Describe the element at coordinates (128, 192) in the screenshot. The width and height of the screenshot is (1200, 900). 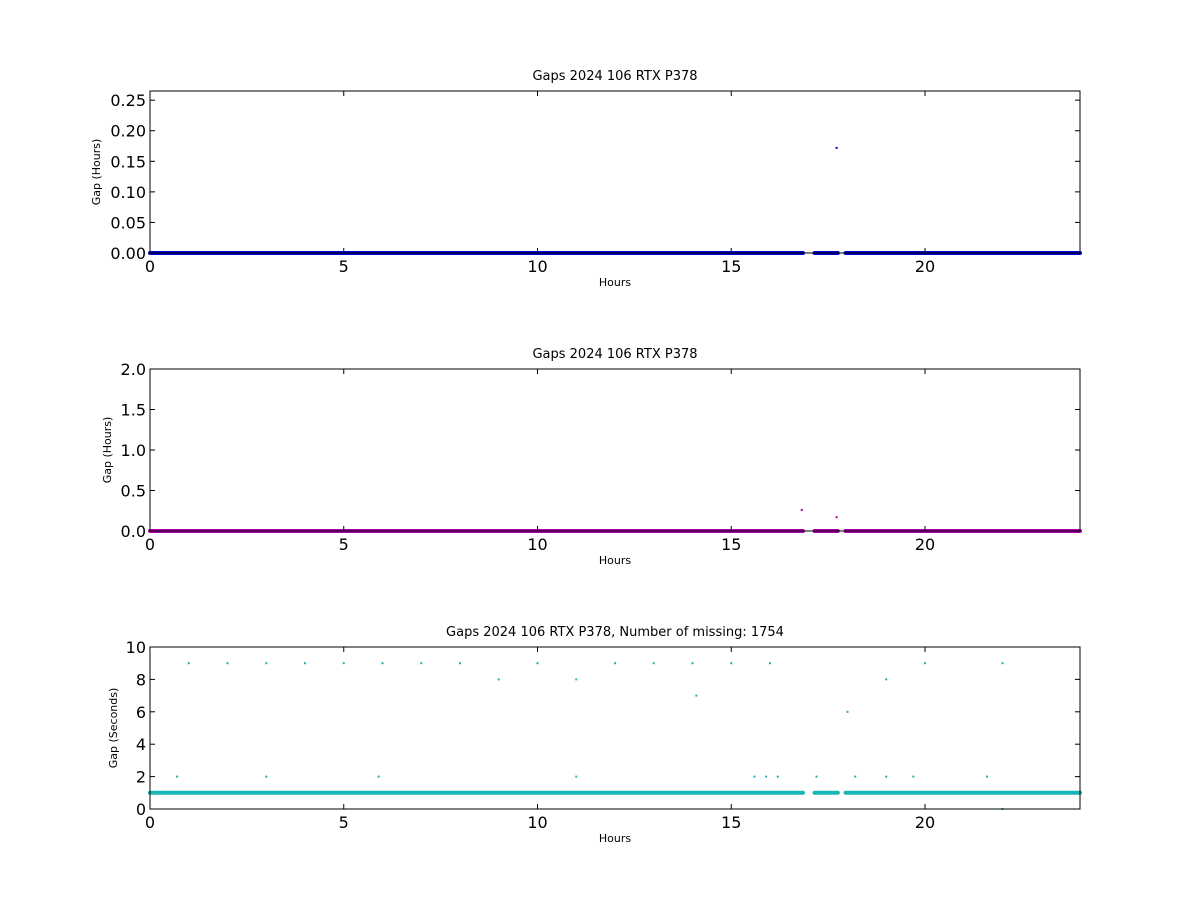
I see `y-tick-label: 0.10` at that location.